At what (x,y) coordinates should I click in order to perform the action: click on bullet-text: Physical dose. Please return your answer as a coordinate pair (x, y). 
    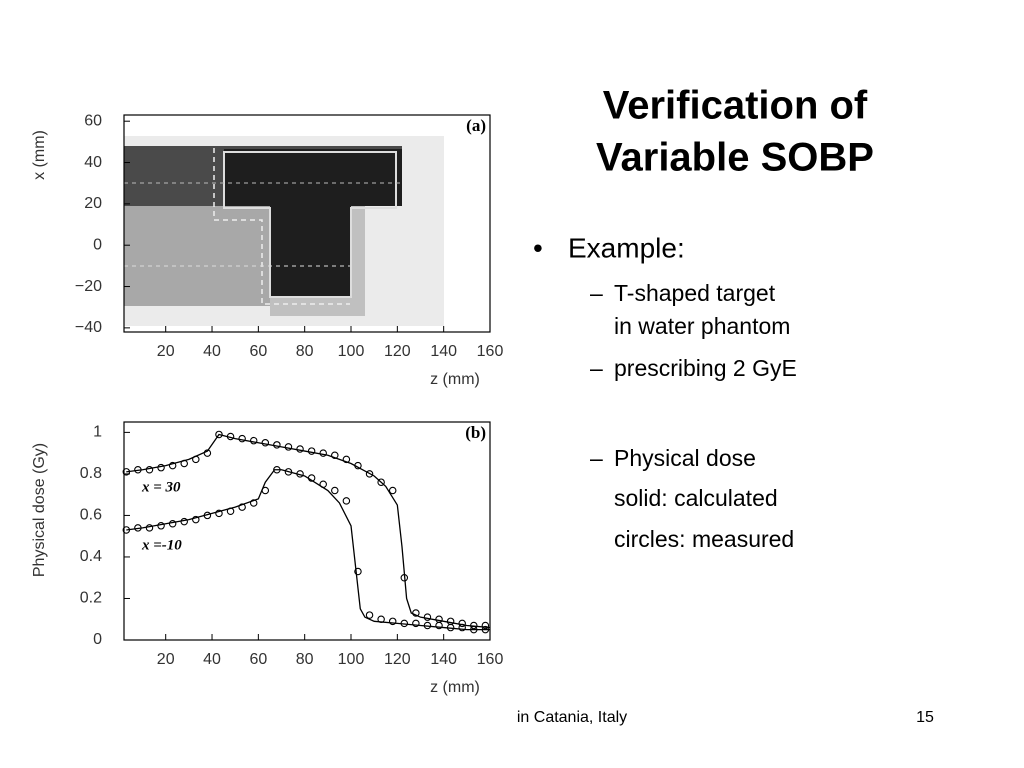
    Looking at the image, I should click on (685, 458).